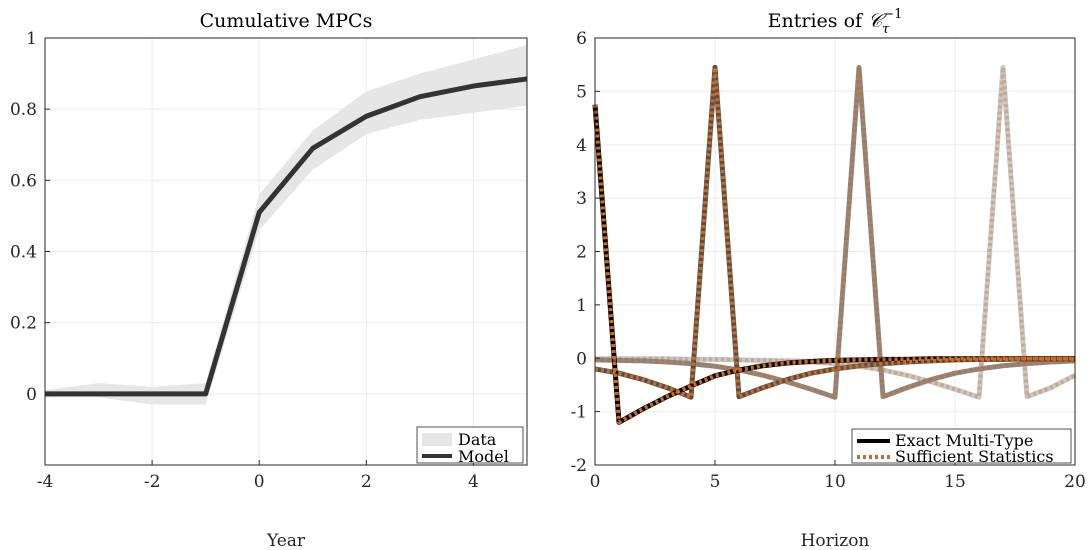 The width and height of the screenshot is (1088, 550). I want to click on data-band-swatch, so click(437, 439).